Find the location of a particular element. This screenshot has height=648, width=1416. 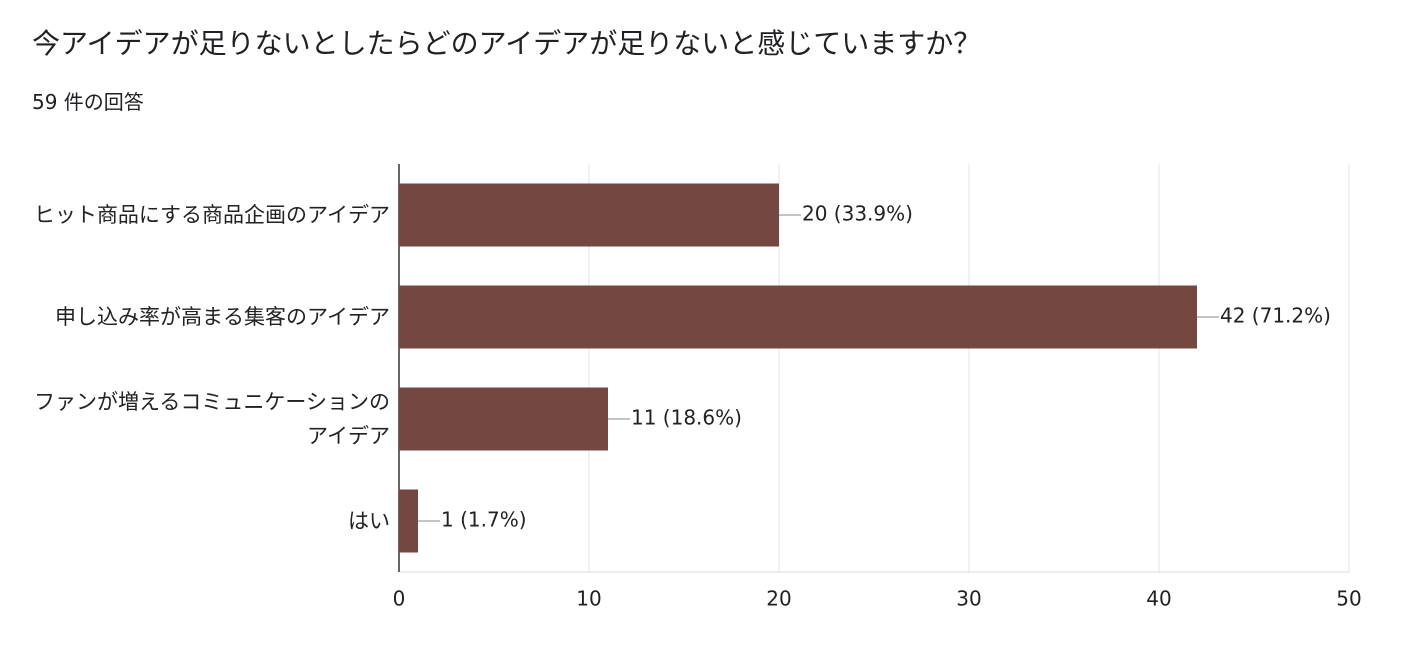

x-tick-label: 10 is located at coordinates (588, 599).